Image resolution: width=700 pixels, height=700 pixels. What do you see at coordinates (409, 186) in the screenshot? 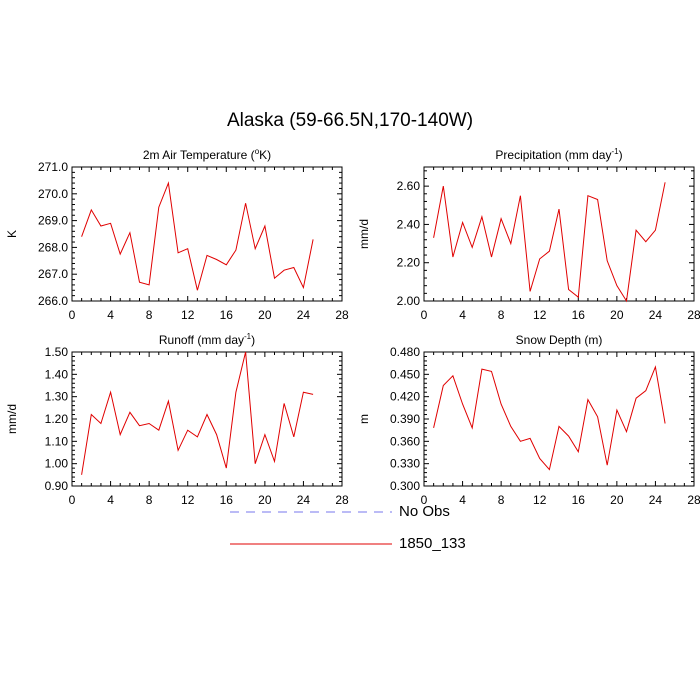
I see `y-tick-label: 2.60` at bounding box center [409, 186].